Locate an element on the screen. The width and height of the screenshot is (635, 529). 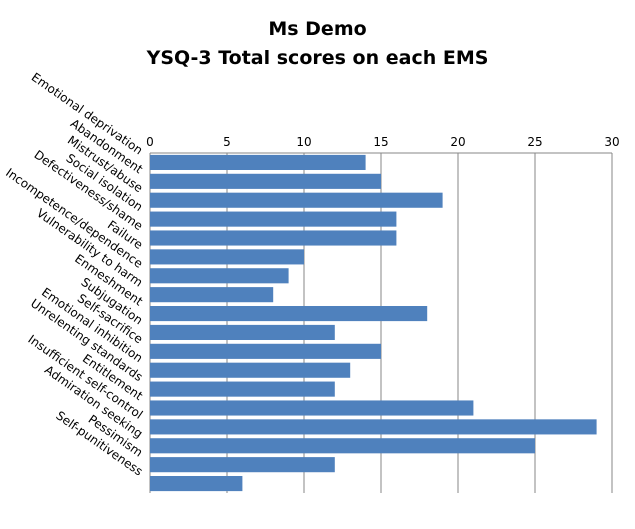
x-tick-label: 20 is located at coordinates (457, 142).